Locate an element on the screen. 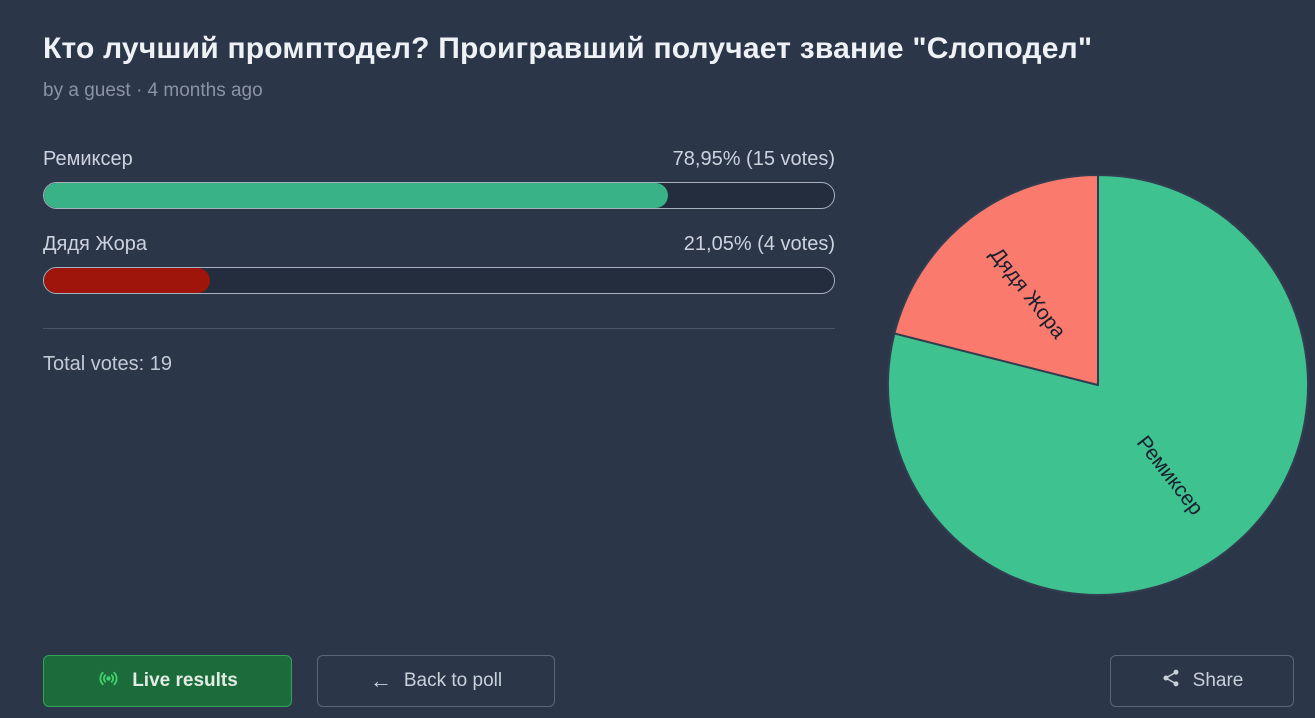 Image resolution: width=1315 pixels, height=718 pixels. poll-option: Дядя Жора 21,05% (4 votes) is located at coordinates (439, 263).